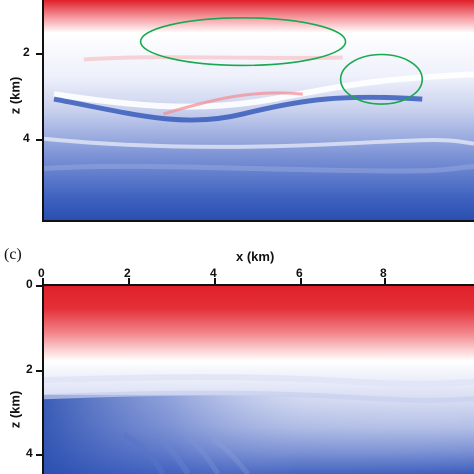 The width and height of the screenshot is (474, 474). Describe the element at coordinates (15, 409) in the screenshot. I see `bottom-y-axis-label: z (km)` at that location.